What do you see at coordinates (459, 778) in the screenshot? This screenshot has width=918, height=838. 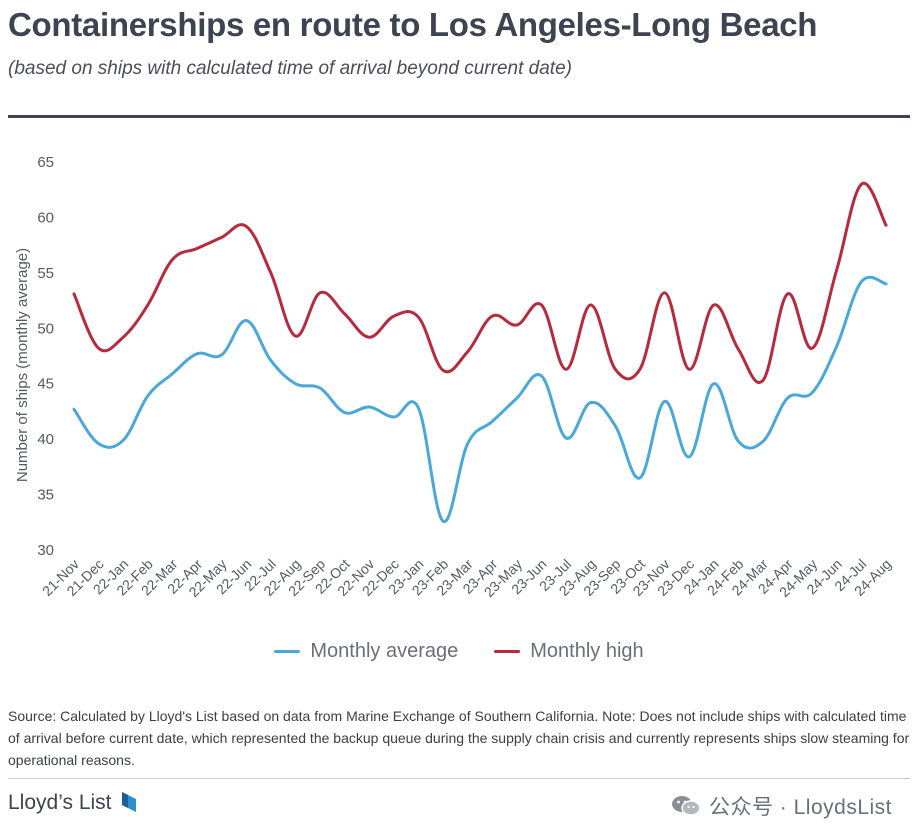 I see `footer-divider` at bounding box center [459, 778].